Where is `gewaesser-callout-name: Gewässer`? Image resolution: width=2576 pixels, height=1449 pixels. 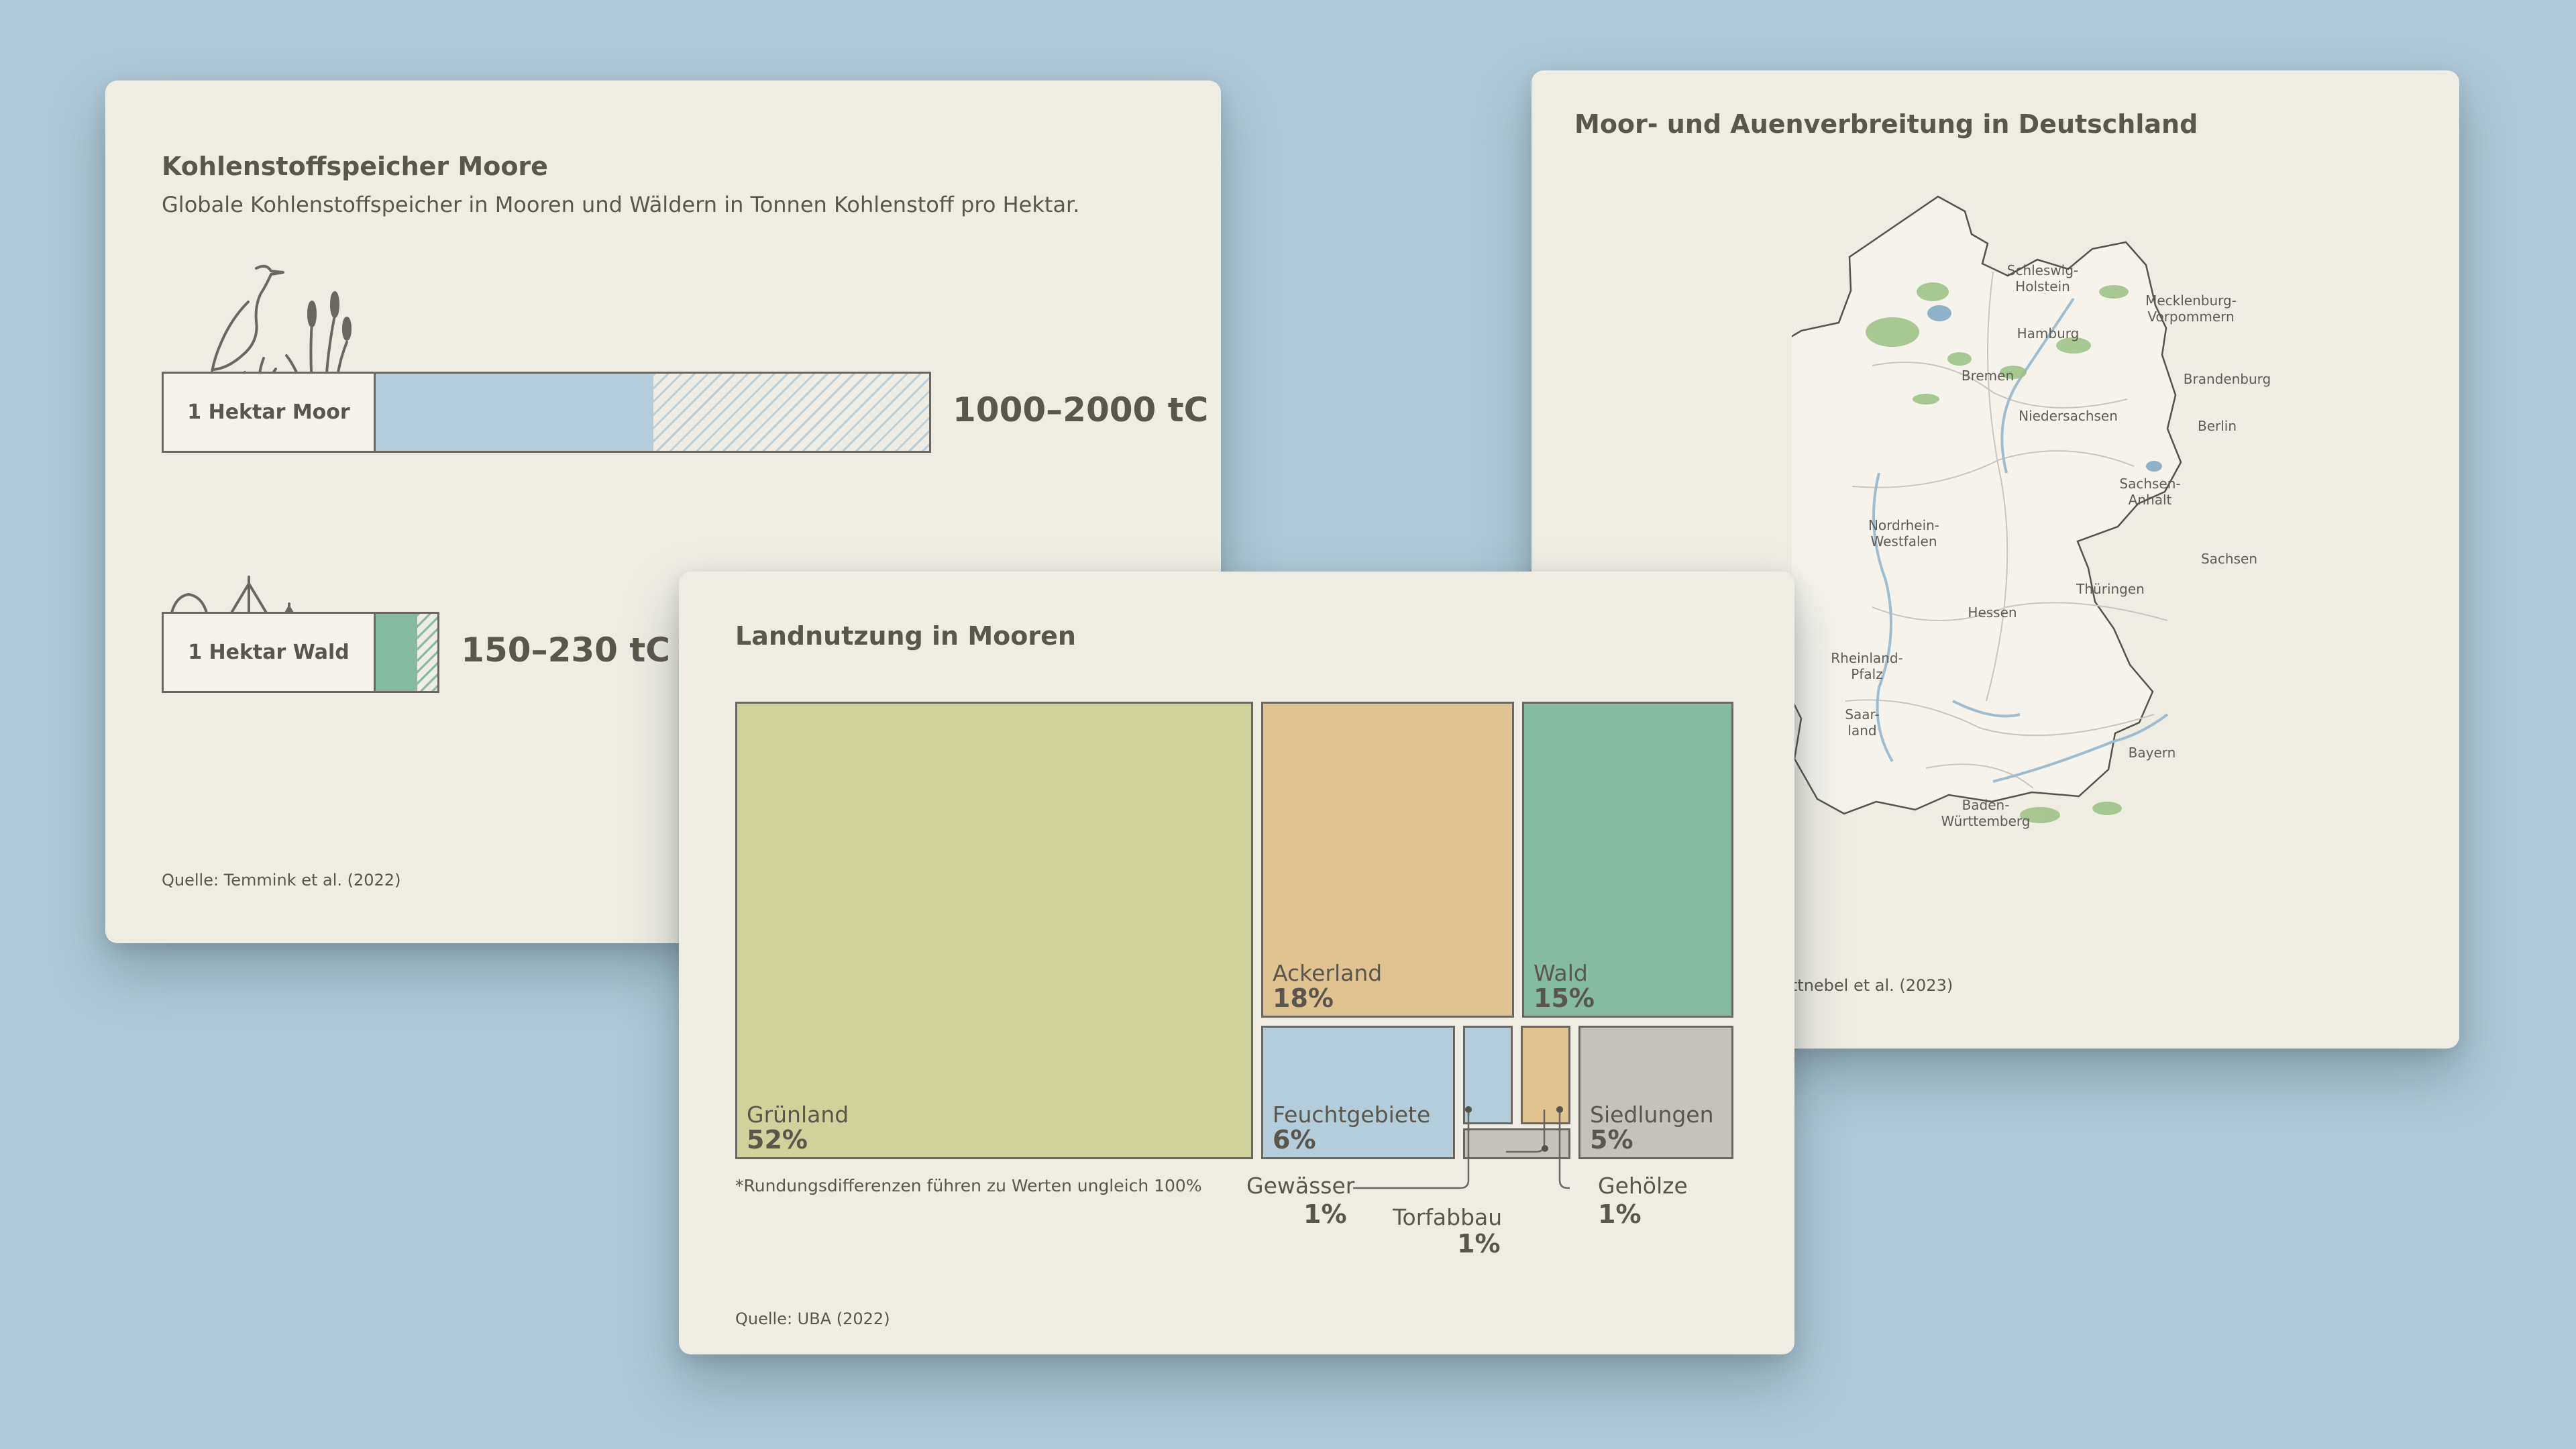 gewaesser-callout-name: Gewässer is located at coordinates (1300, 1186).